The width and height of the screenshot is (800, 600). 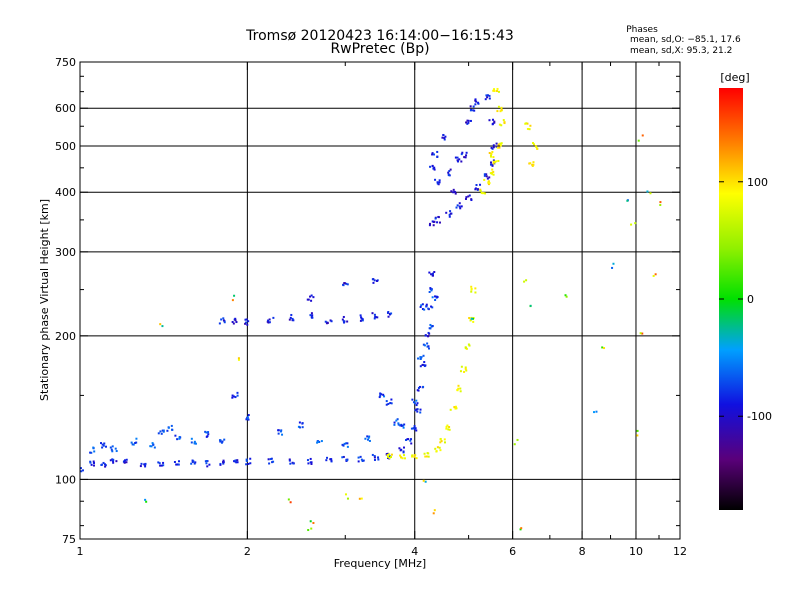 What do you see at coordinates (65, 146) in the screenshot?
I see `y-tick-label: 500` at bounding box center [65, 146].